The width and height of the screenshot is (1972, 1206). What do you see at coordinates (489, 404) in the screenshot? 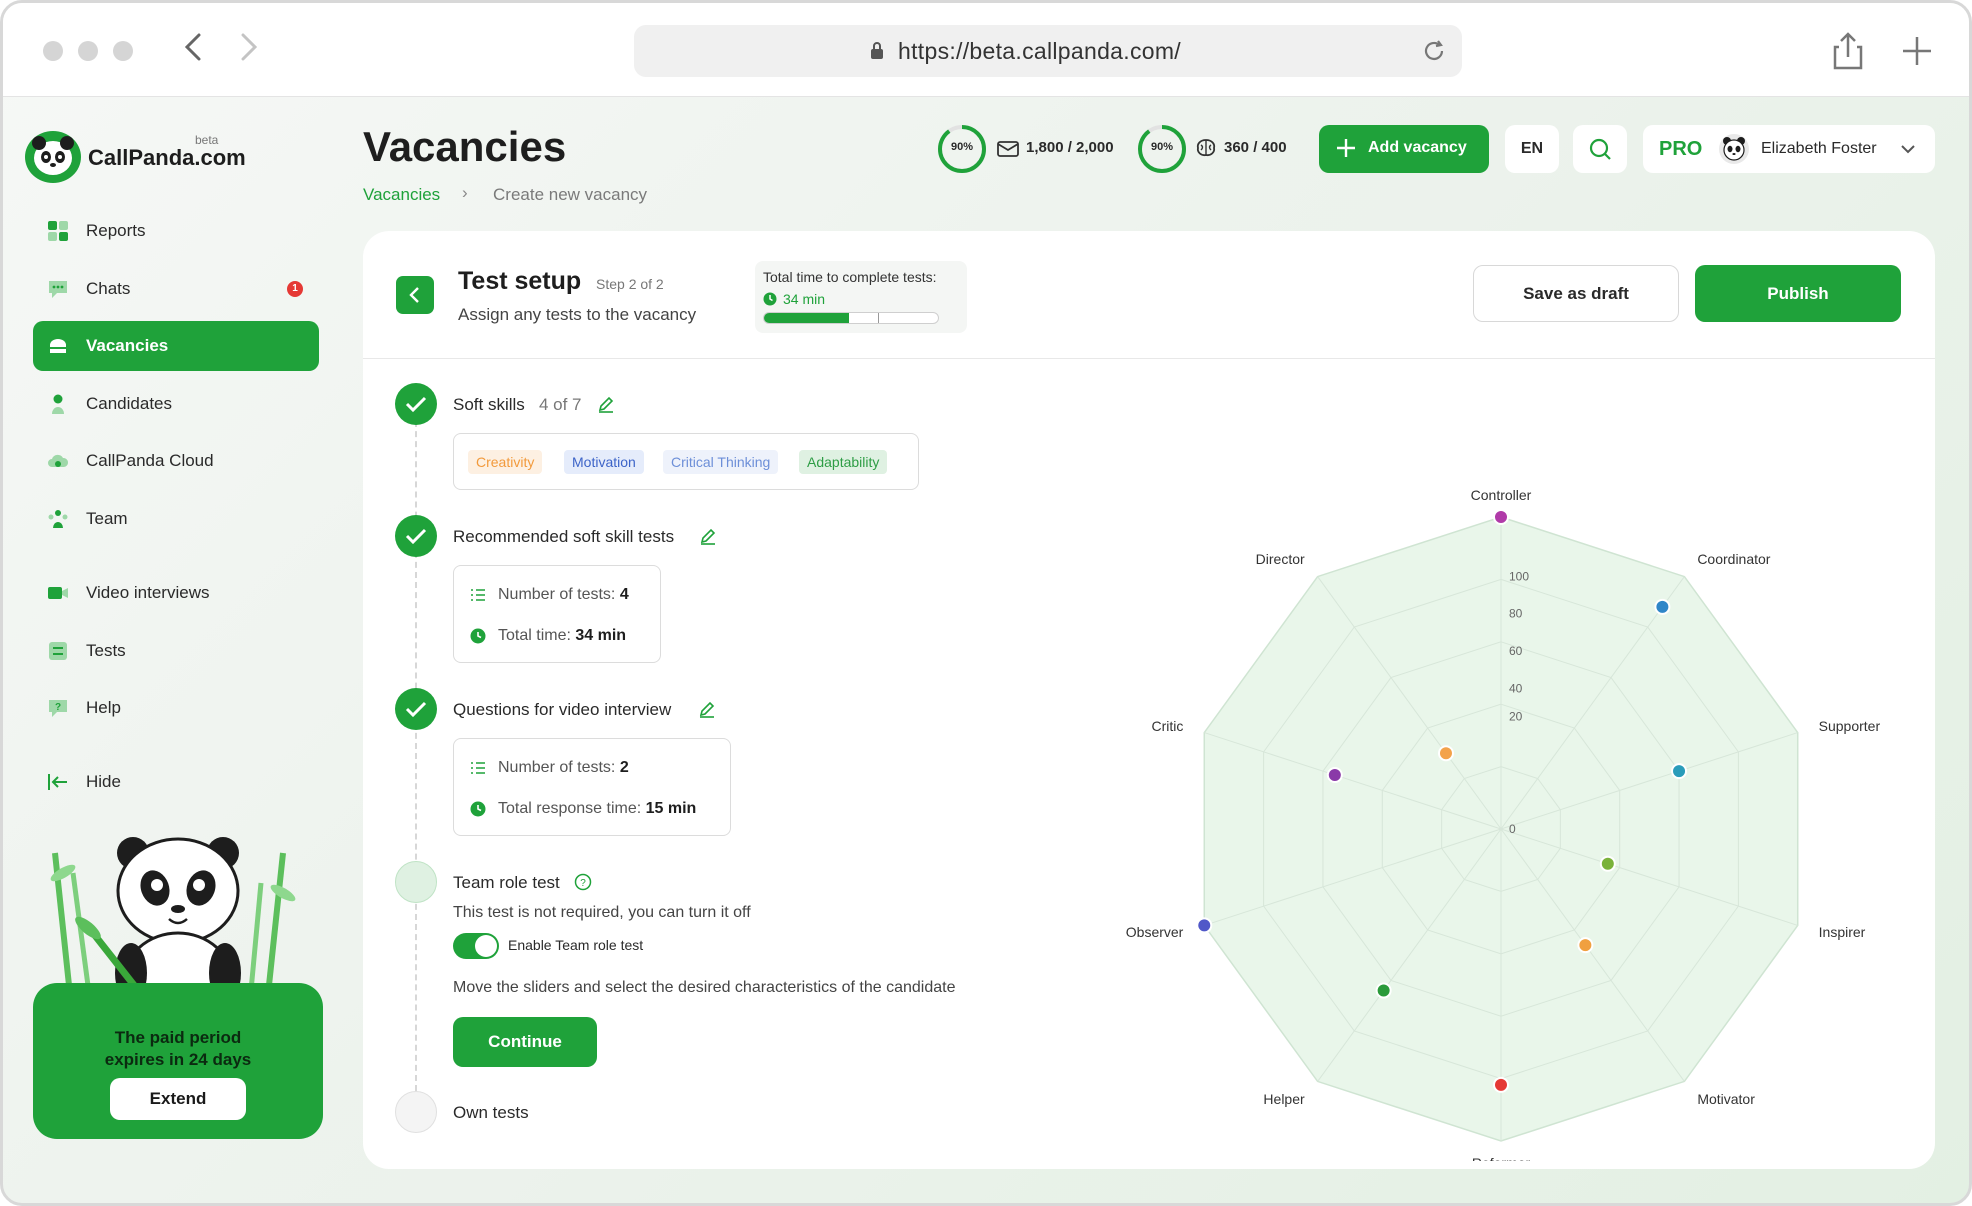
I see `step-title-text: Soft skills` at bounding box center [489, 404].